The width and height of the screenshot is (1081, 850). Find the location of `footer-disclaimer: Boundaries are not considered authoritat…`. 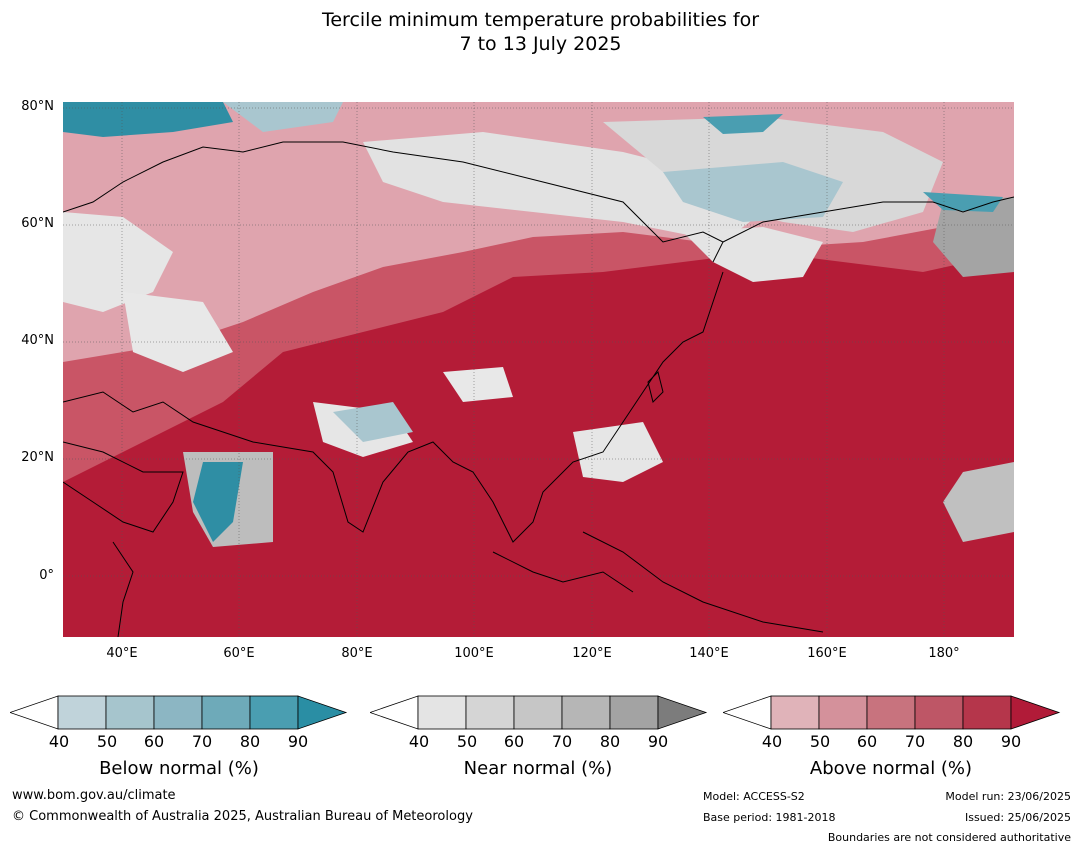

footer-disclaimer: Boundaries are not considered authoritat… is located at coordinates (949, 837).